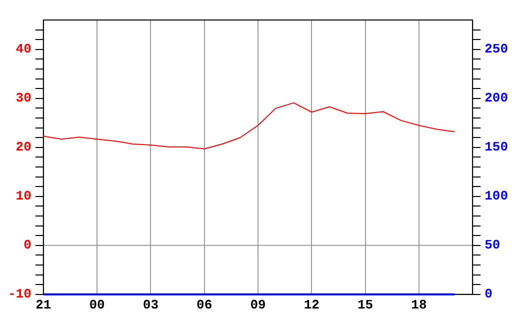  What do you see at coordinates (97, 304) in the screenshot?
I see `x-tick-label: 00` at bounding box center [97, 304].